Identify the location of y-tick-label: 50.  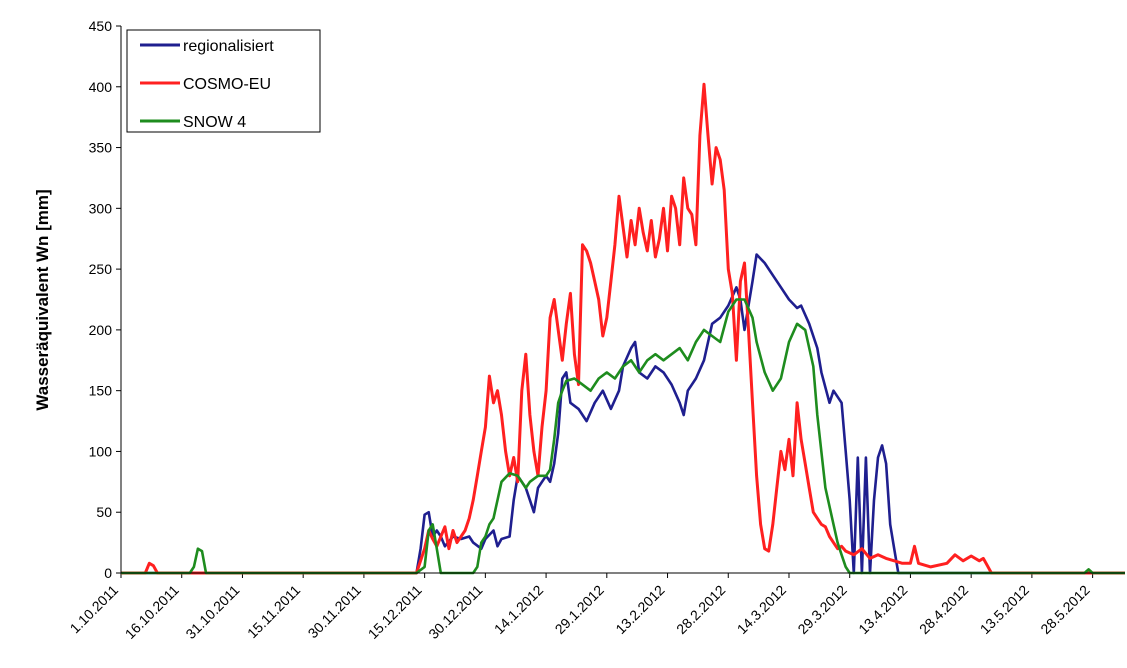
(104, 512).